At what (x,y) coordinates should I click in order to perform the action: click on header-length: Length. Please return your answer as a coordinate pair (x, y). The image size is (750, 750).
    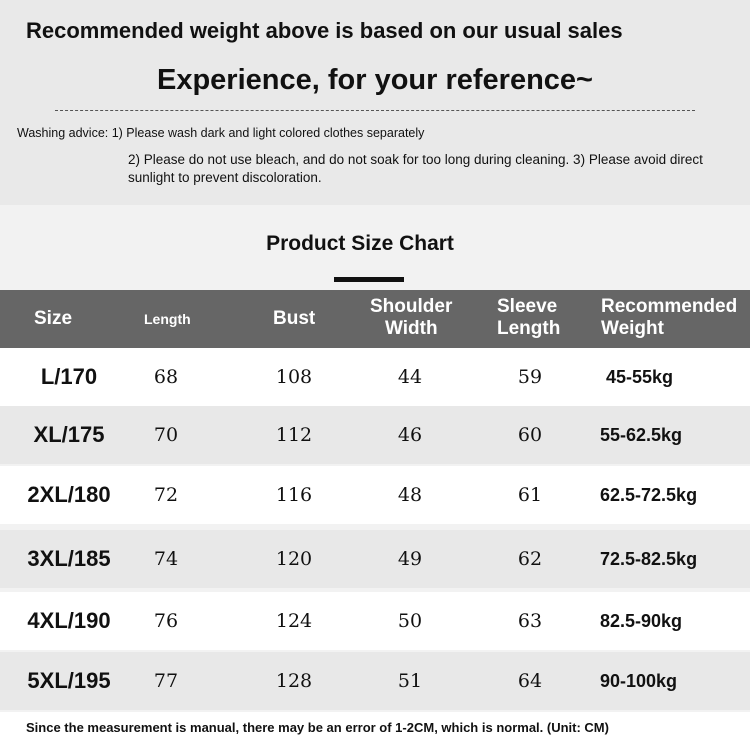
    Looking at the image, I should click on (167, 319).